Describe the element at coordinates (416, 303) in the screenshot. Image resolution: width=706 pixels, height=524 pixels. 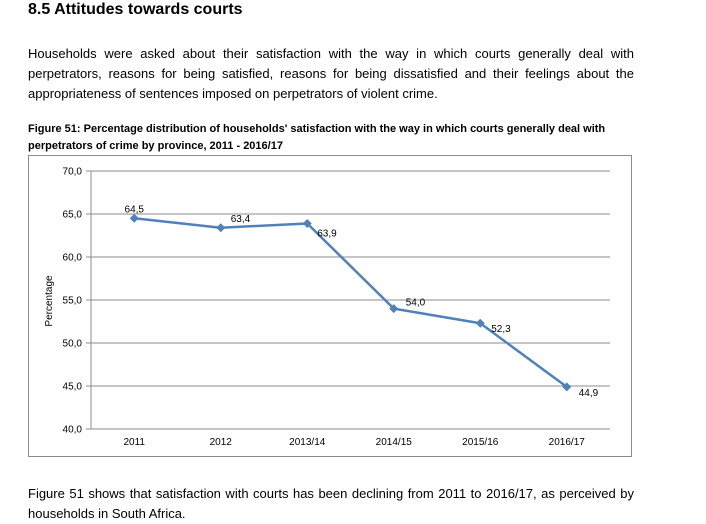
I see `data-label: 54,0` at that location.